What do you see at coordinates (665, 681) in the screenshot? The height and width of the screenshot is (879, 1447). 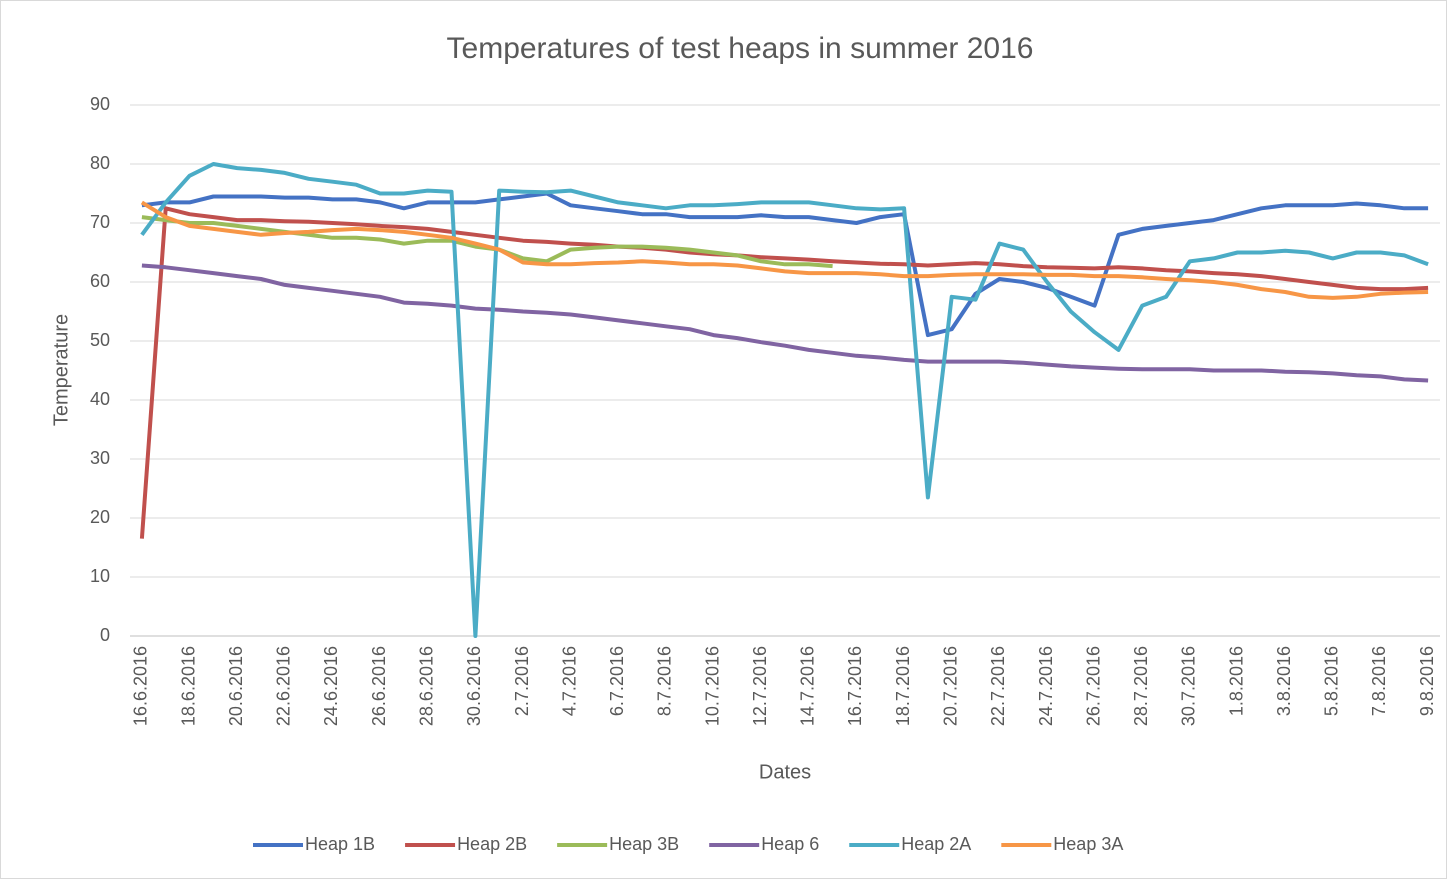 I see `x-tick-label: 8.7.2016` at bounding box center [665, 681].